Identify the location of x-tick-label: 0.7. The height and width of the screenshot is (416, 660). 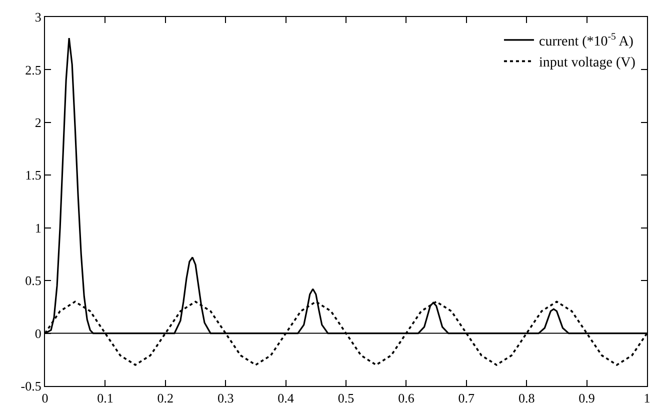
(467, 398).